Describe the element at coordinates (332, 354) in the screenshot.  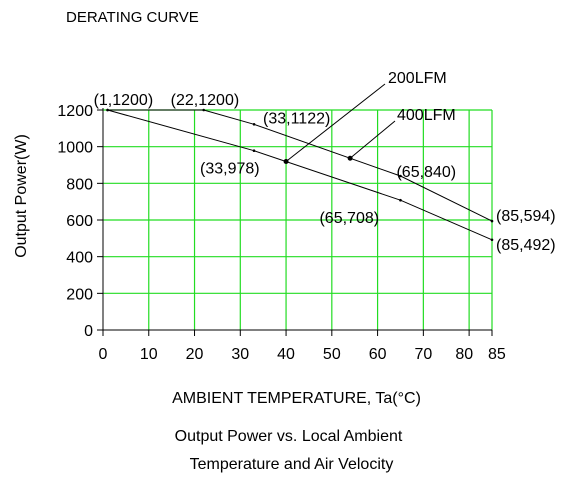
I see `x-tick-label-50: 50` at that location.